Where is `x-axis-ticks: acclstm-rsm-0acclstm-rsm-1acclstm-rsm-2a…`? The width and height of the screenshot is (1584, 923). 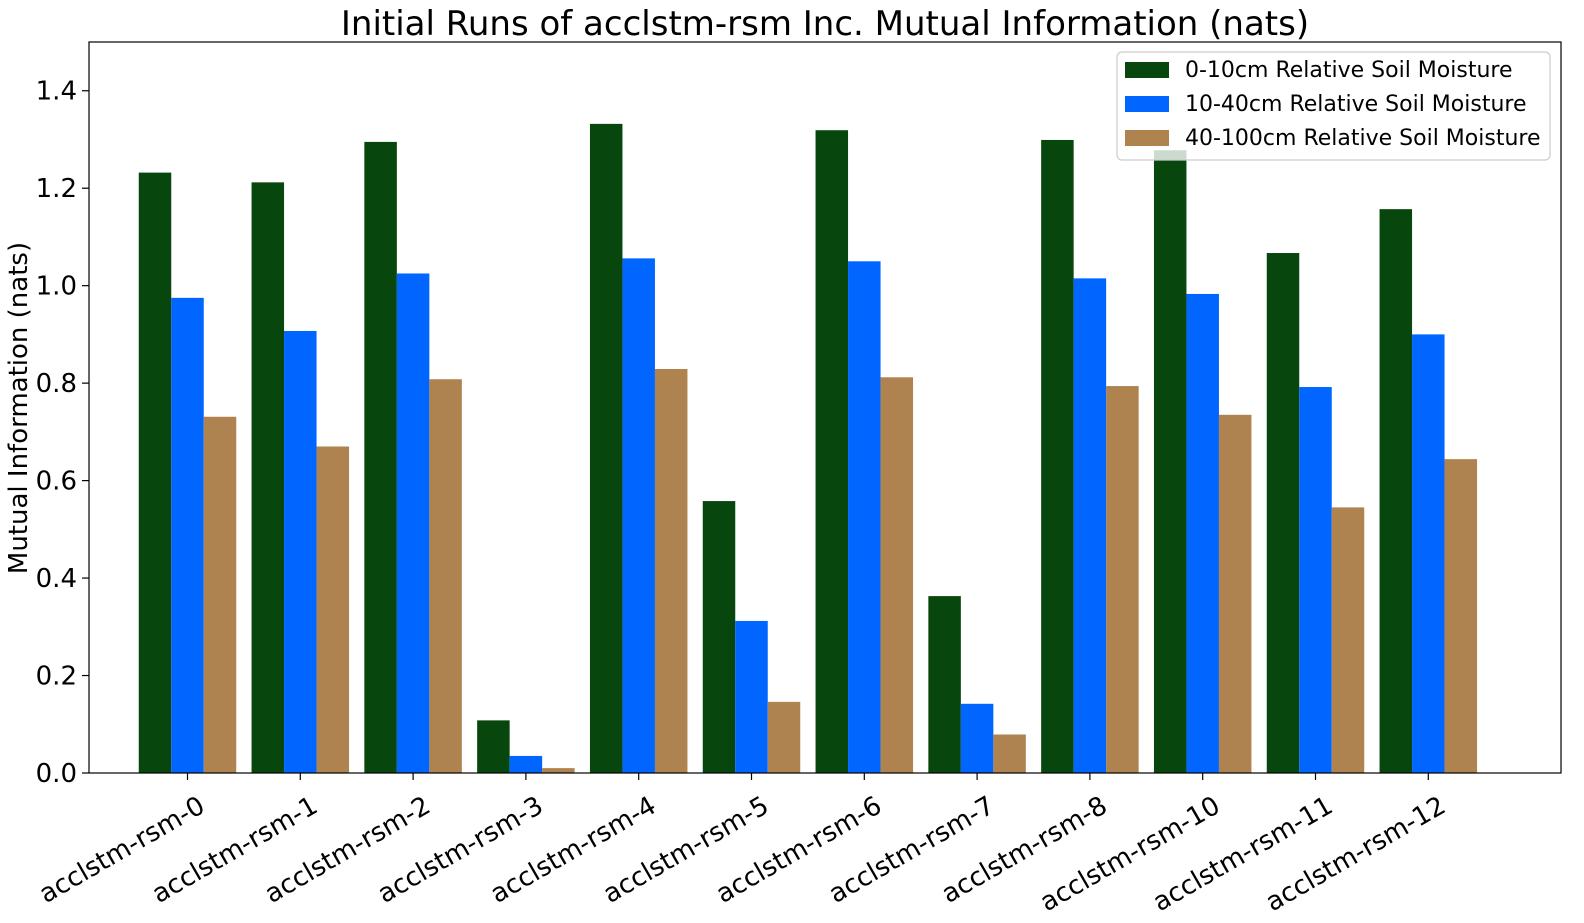 x-axis-ticks: acclstm-rsm-0acclstm-rsm-1acclstm-rsm-2a… is located at coordinates (742, 845).